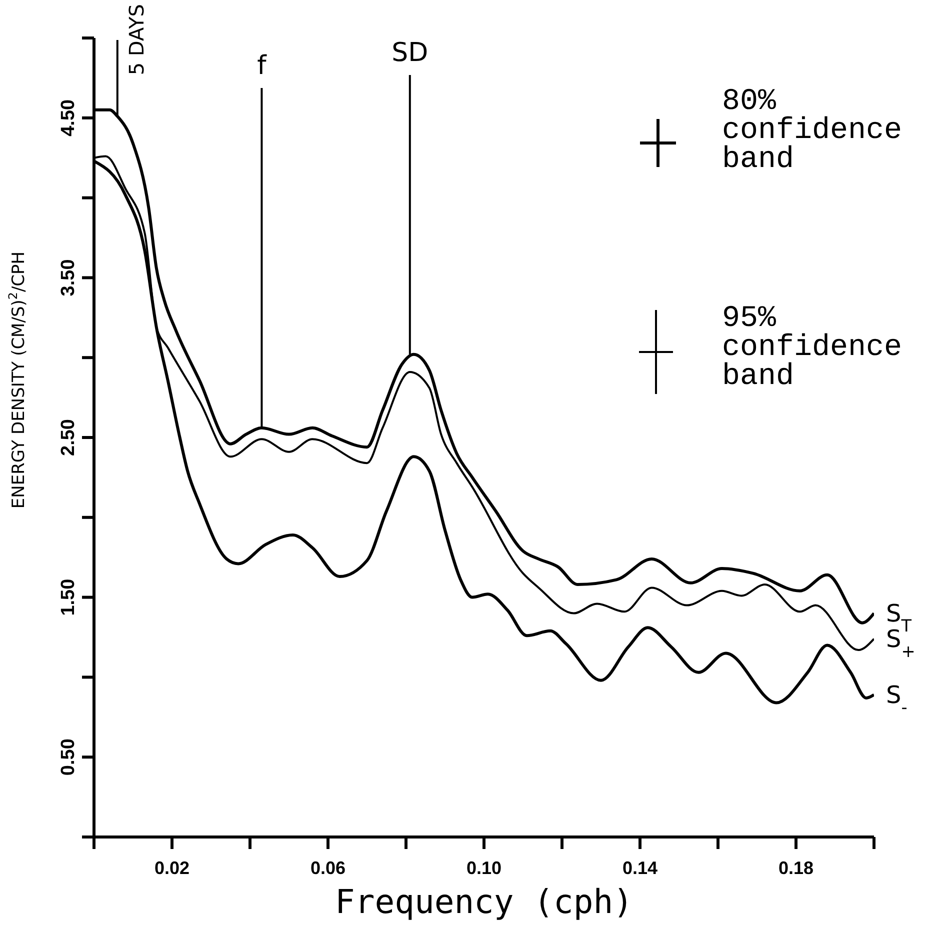 The height and width of the screenshot is (929, 940). What do you see at coordinates (172, 868) in the screenshot?
I see `x-tick-label: 0.02` at bounding box center [172, 868].